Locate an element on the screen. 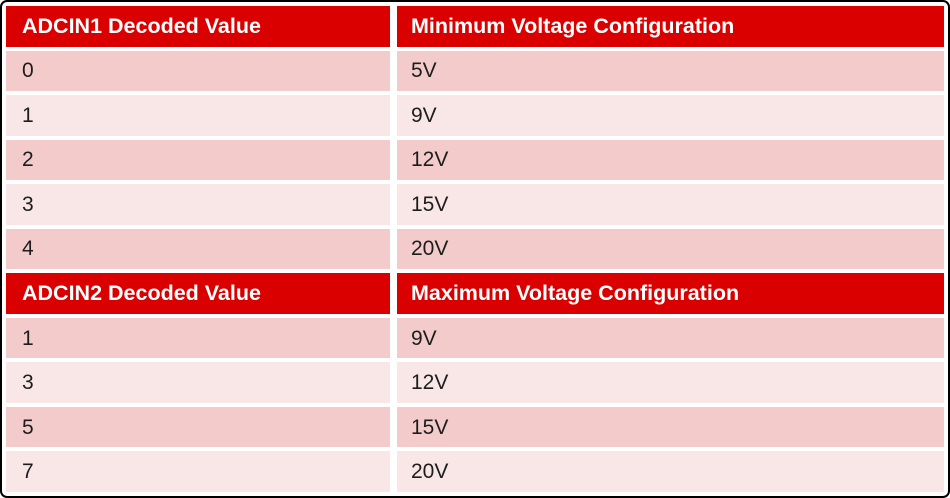 The image size is (950, 498). cell-adcin1-decoded-value: 1 is located at coordinates (198, 115).